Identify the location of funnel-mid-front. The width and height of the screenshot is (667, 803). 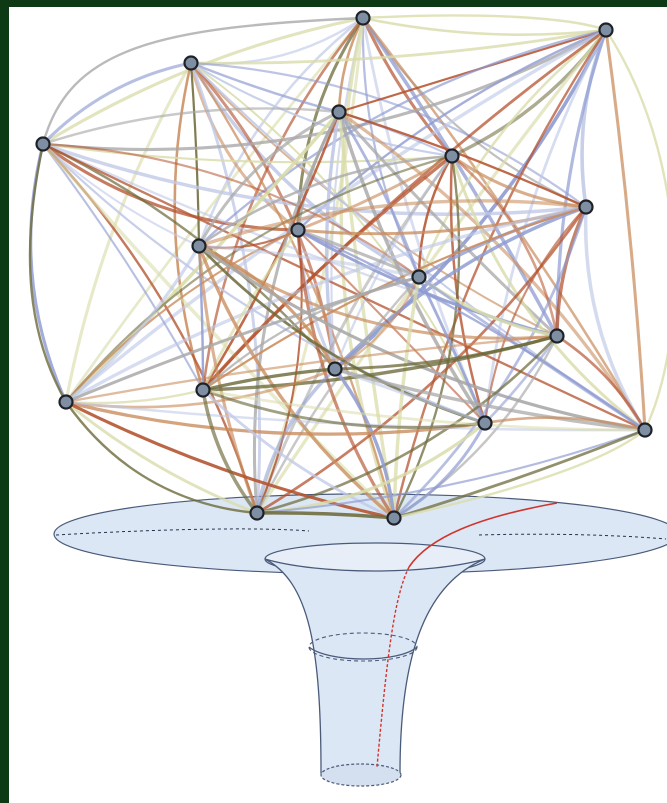
(363, 653).